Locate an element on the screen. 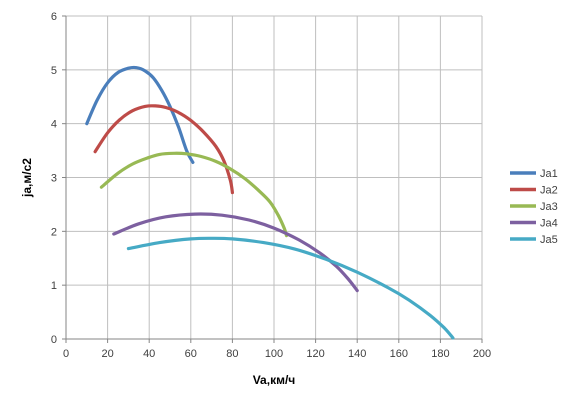 Image resolution: width=572 pixels, height=406 pixels. series-line-ja5 is located at coordinates (290, 288).